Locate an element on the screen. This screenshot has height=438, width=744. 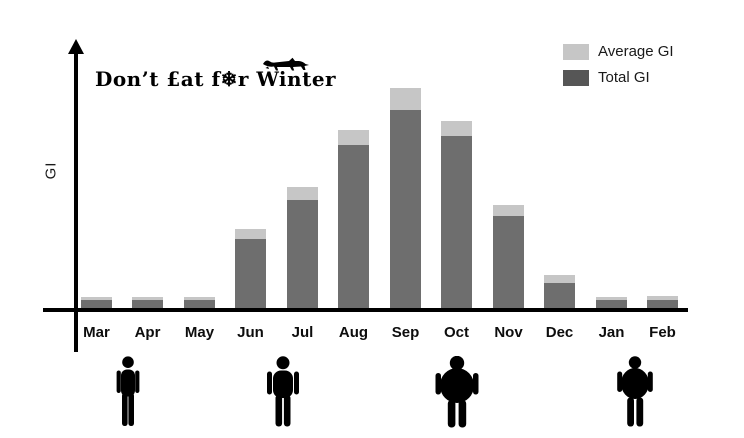
logo: Don’t £at f❄r Winter is located at coordinates (215, 75).